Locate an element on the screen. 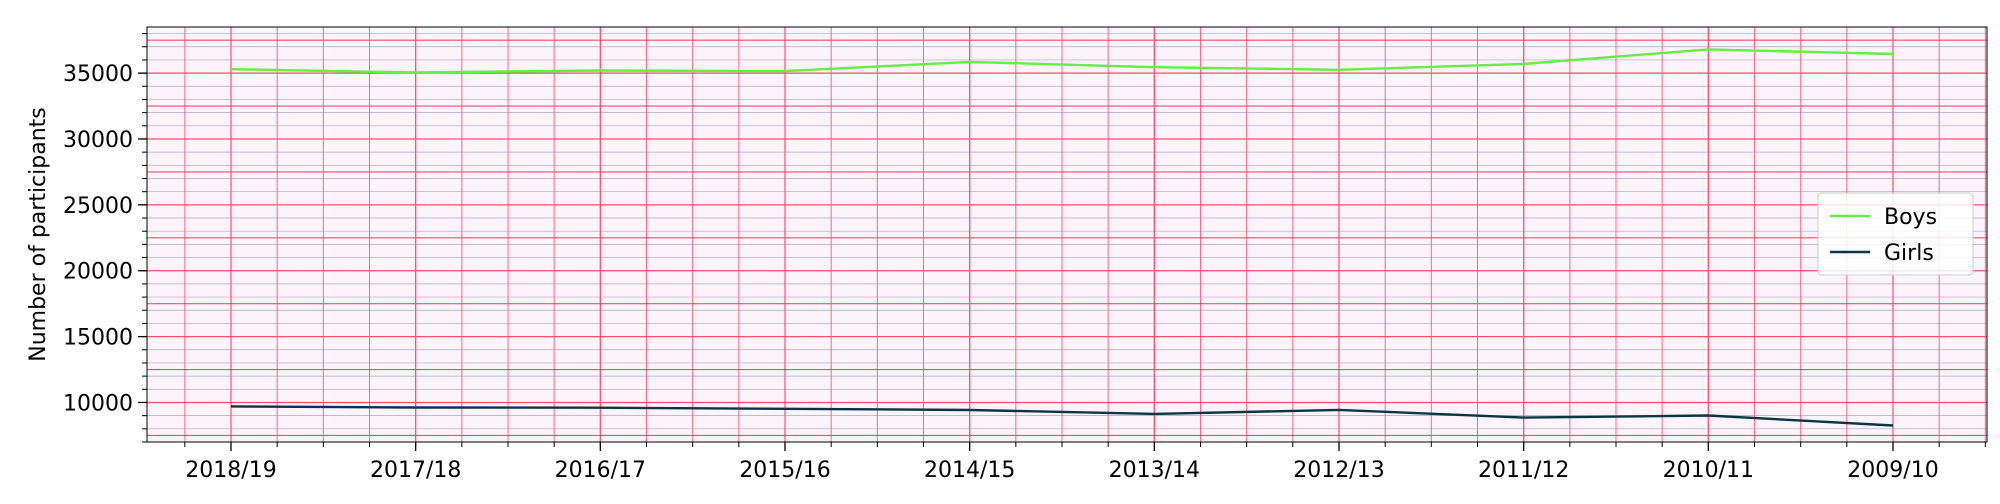 The image size is (2000, 504). y-tick-label: 10000 is located at coordinates (98, 403).